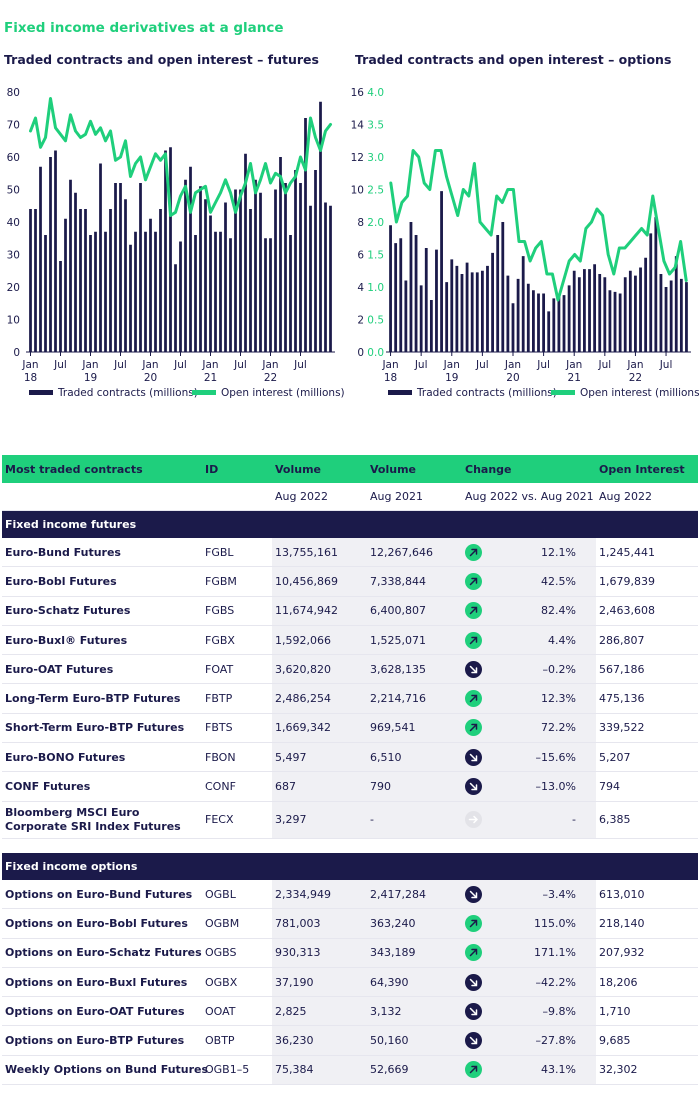 Image resolution: width=700 pixels, height=1110 pixels. What do you see at coordinates (647, 640) in the screenshot?
I see `open-interest-value: 286,807` at bounding box center [647, 640].